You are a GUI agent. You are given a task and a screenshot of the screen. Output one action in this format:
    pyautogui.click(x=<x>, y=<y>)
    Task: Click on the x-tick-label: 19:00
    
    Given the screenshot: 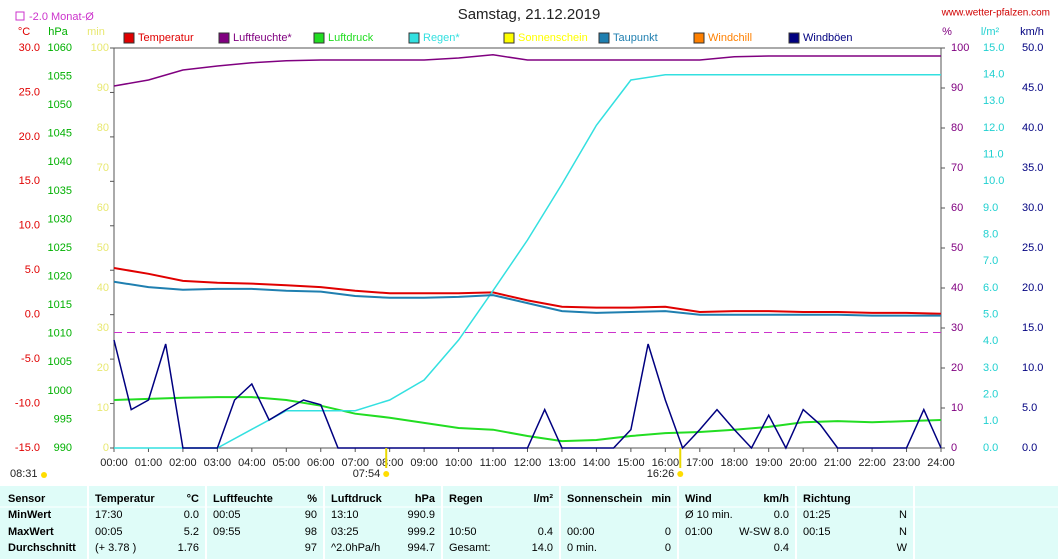 What is the action you would take?
    pyautogui.click(x=769, y=463)
    